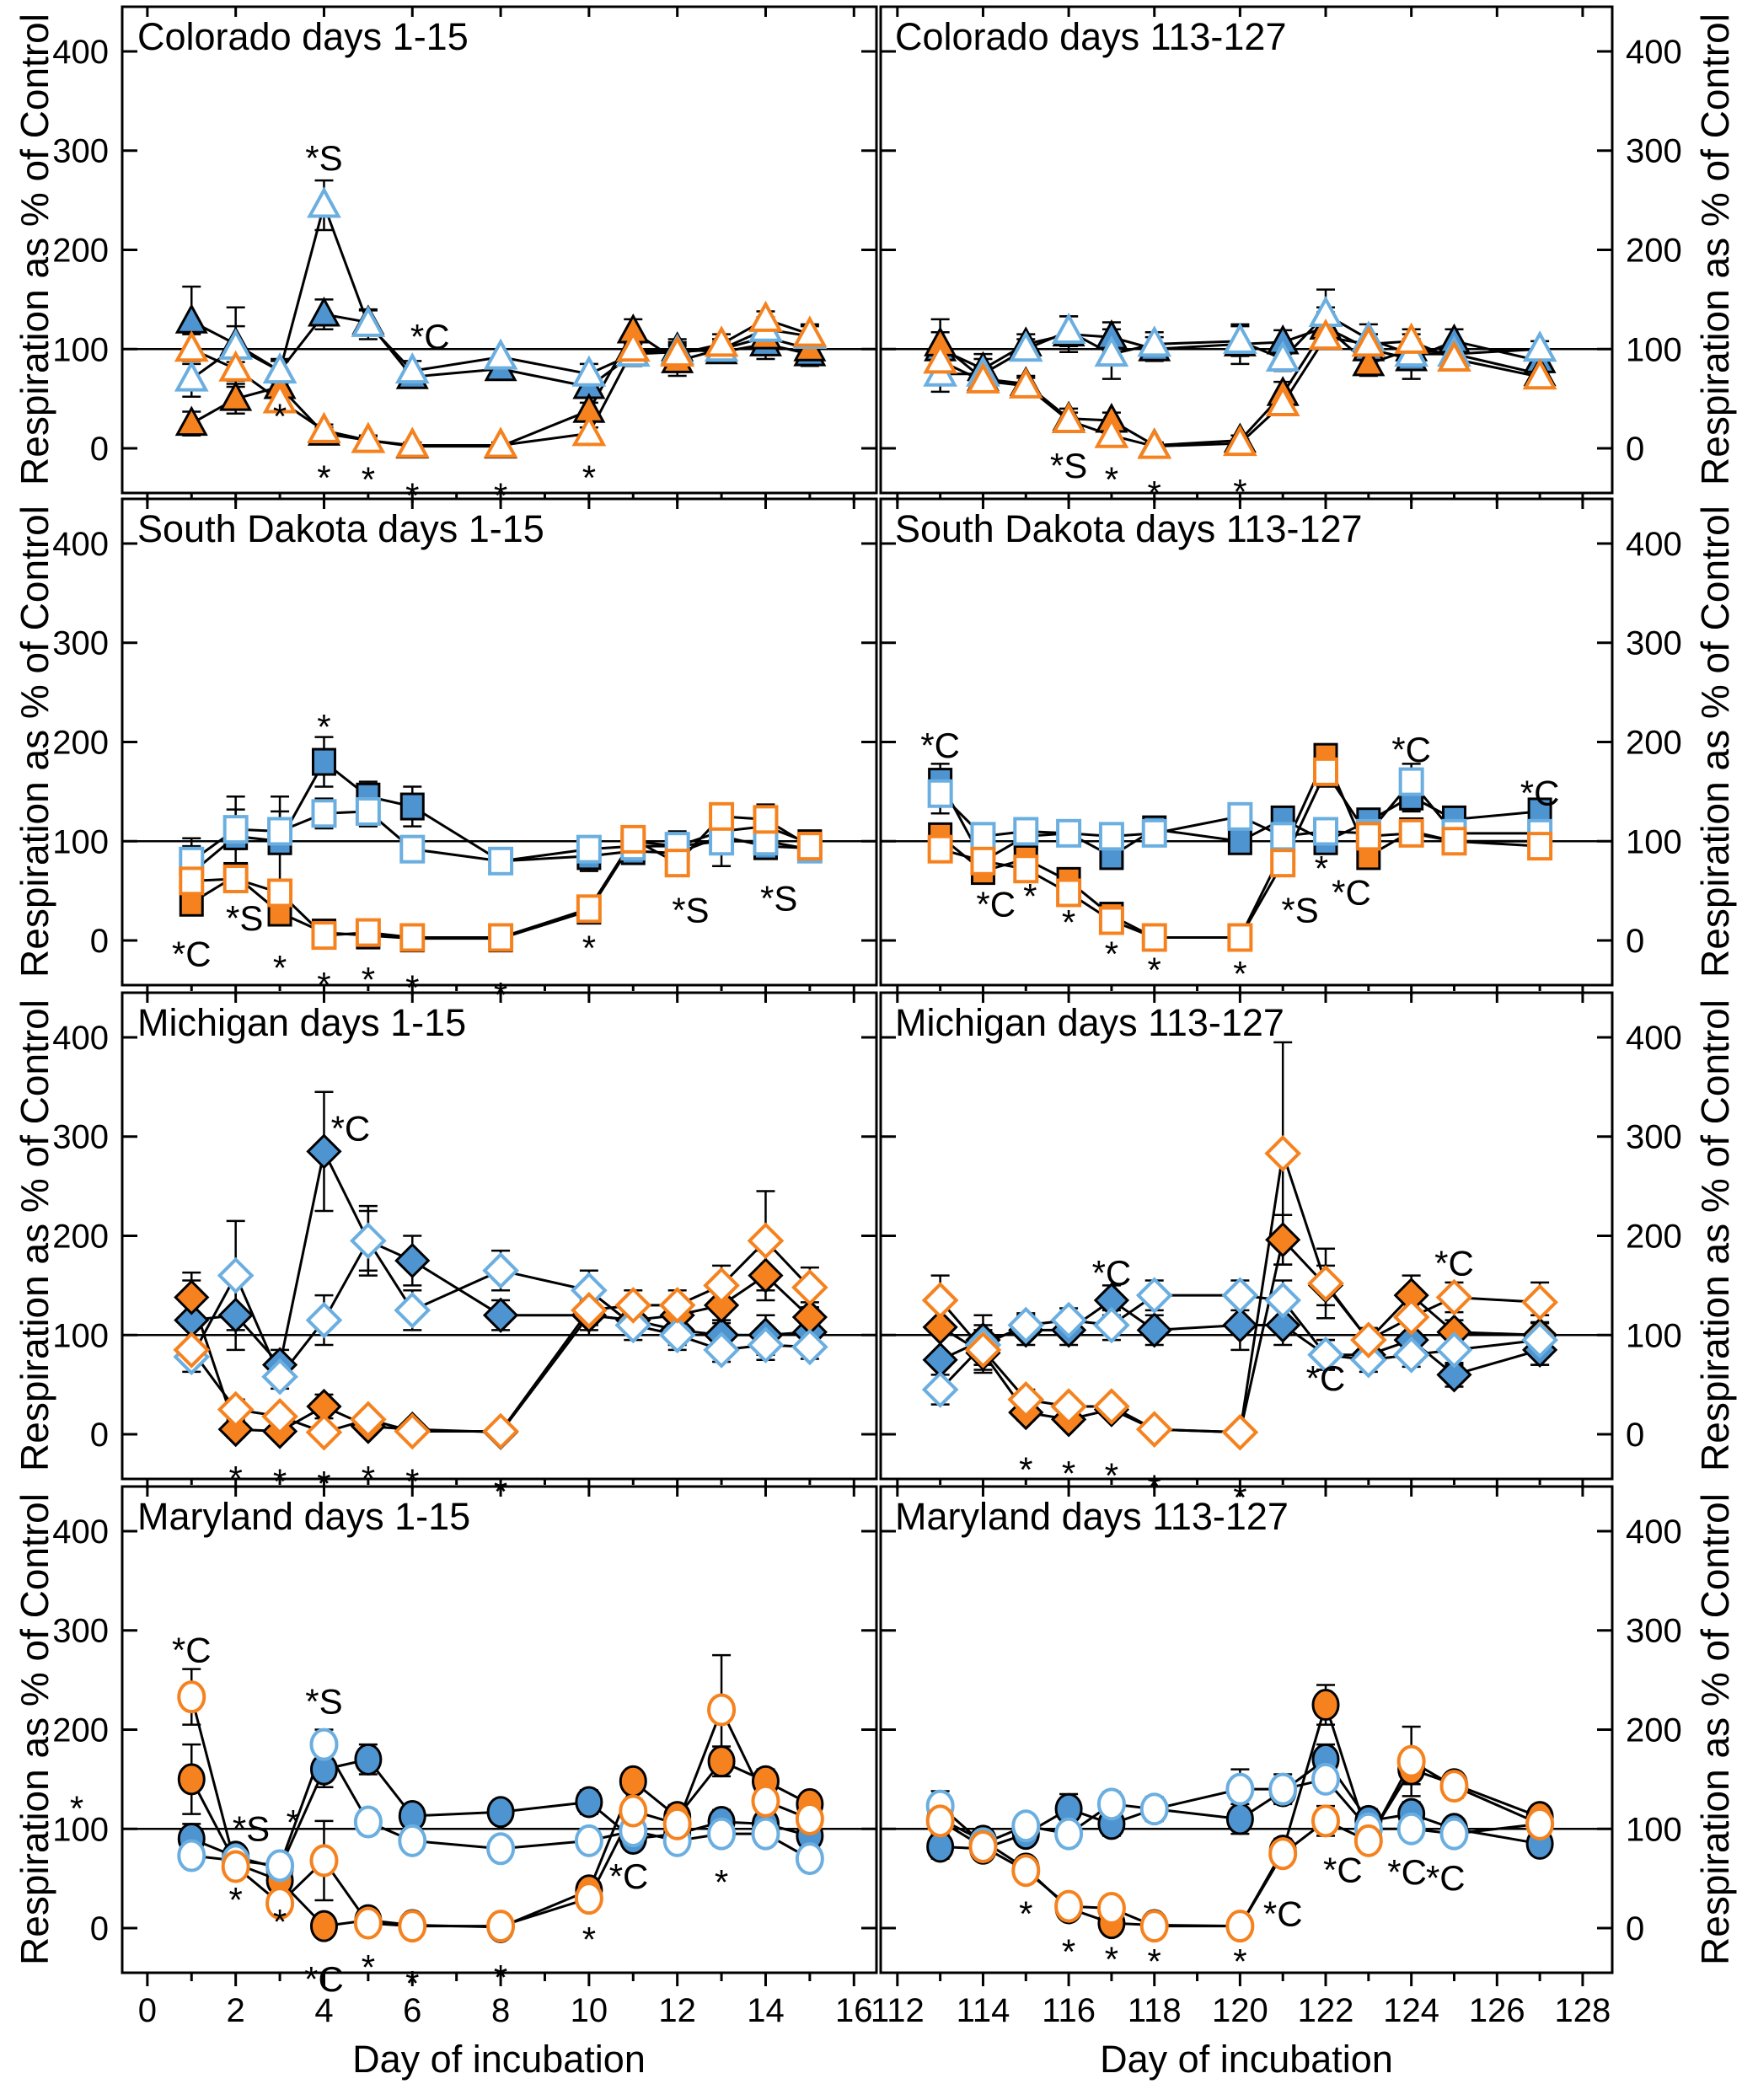 This screenshot has height=2100, width=1742. What do you see at coordinates (1715, 1729) in the screenshot?
I see `y-axis-label-row4-right: Respiration as % of Control` at bounding box center [1715, 1729].